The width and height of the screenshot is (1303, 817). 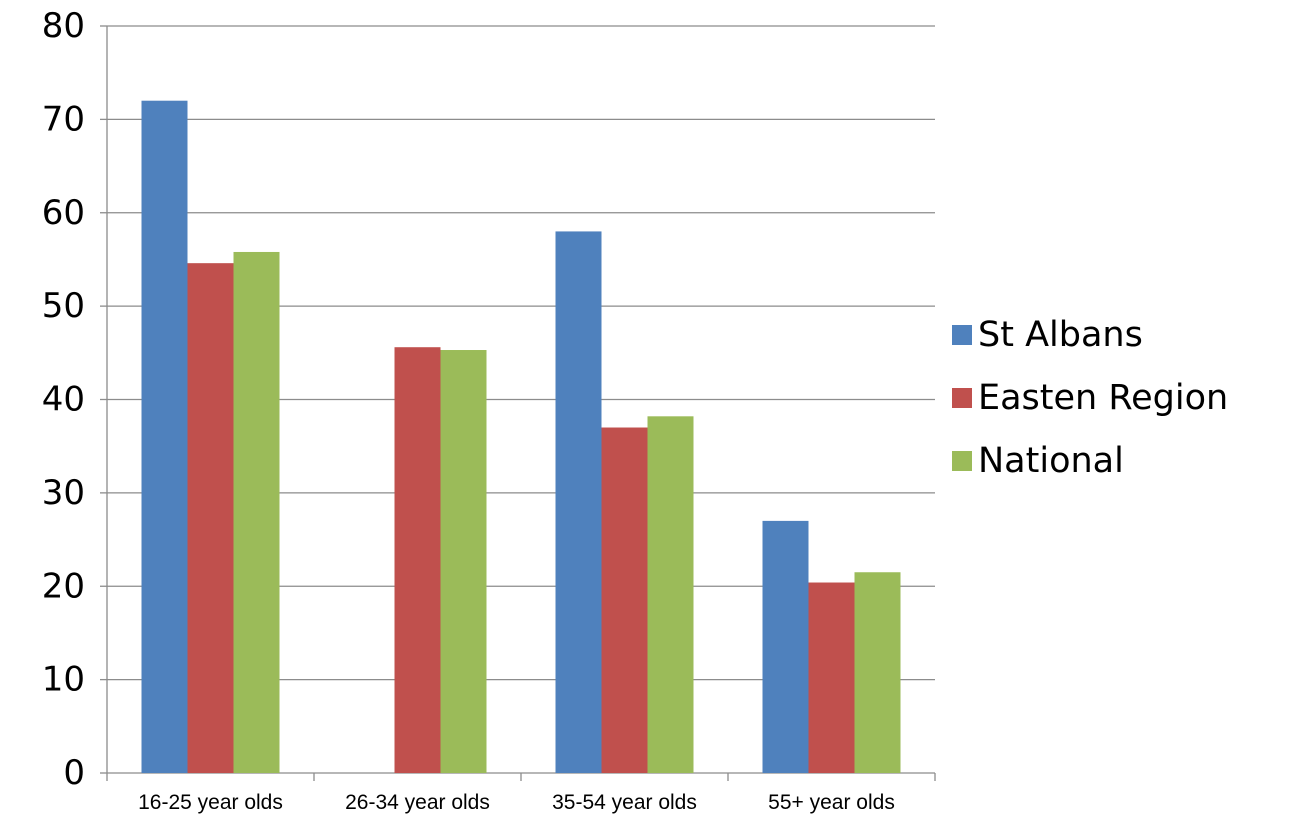 I want to click on x-tick-label: 16-25 year olds, so click(x=210, y=802).